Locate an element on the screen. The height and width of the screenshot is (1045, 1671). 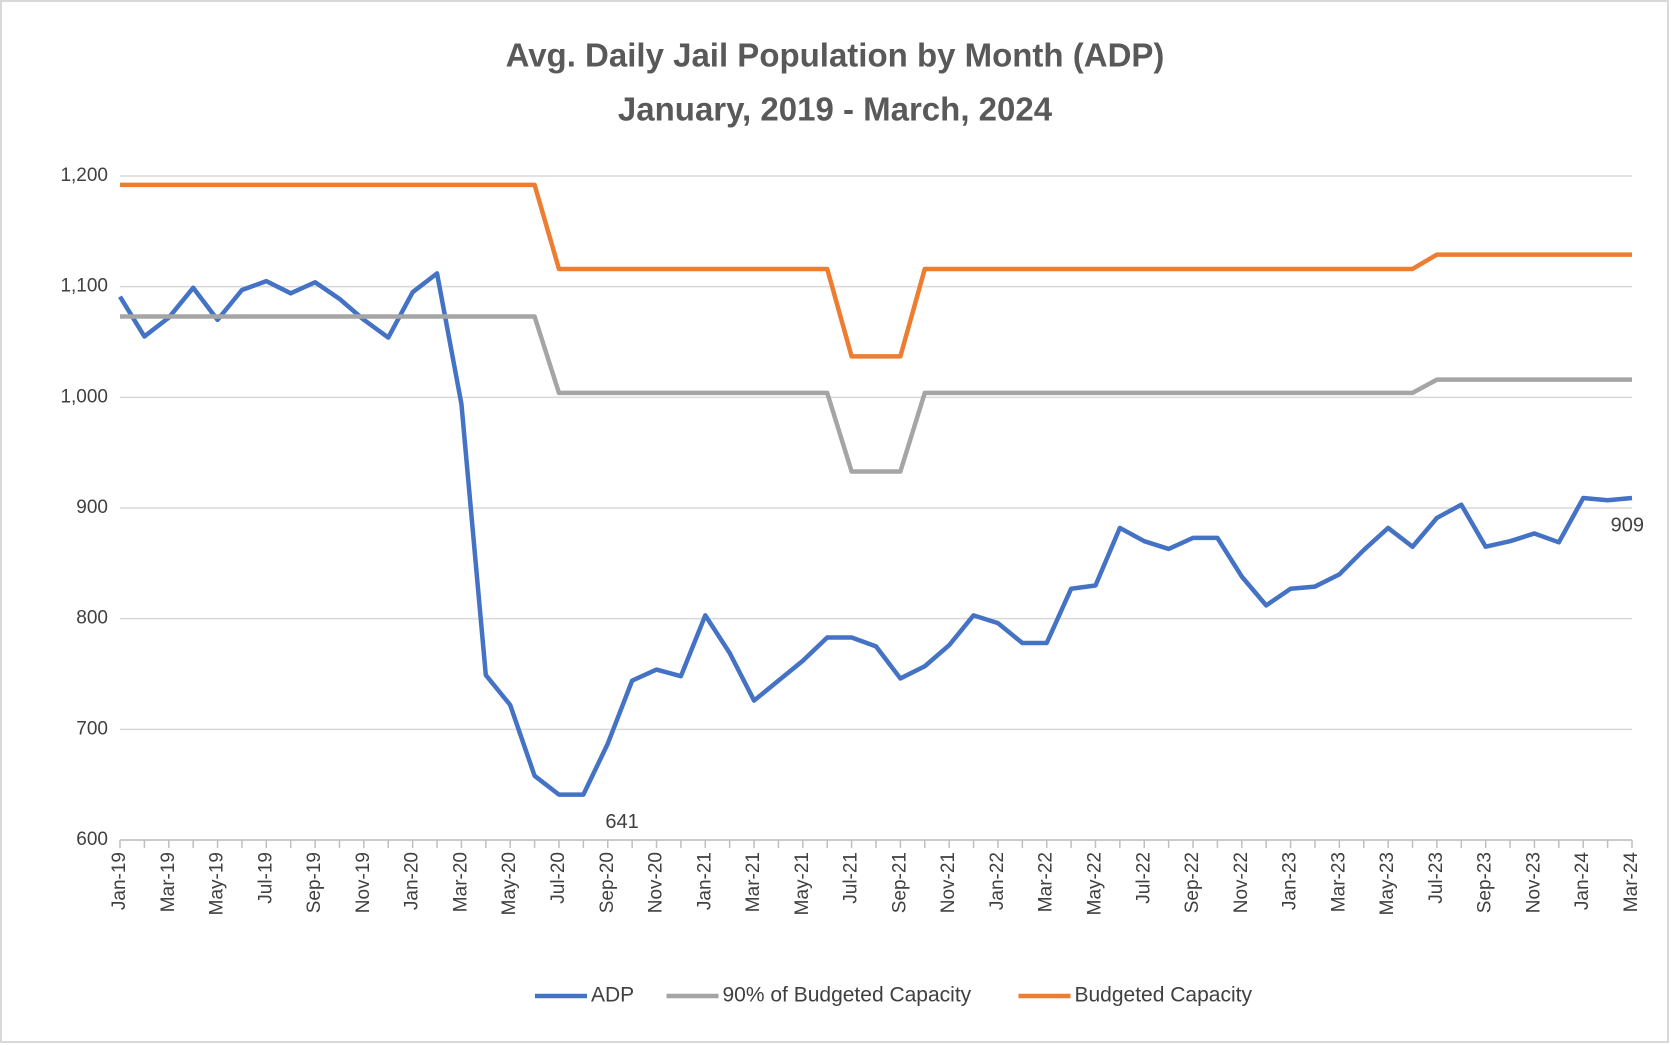
x-tick-label: Jan-22 is located at coordinates (997, 881).